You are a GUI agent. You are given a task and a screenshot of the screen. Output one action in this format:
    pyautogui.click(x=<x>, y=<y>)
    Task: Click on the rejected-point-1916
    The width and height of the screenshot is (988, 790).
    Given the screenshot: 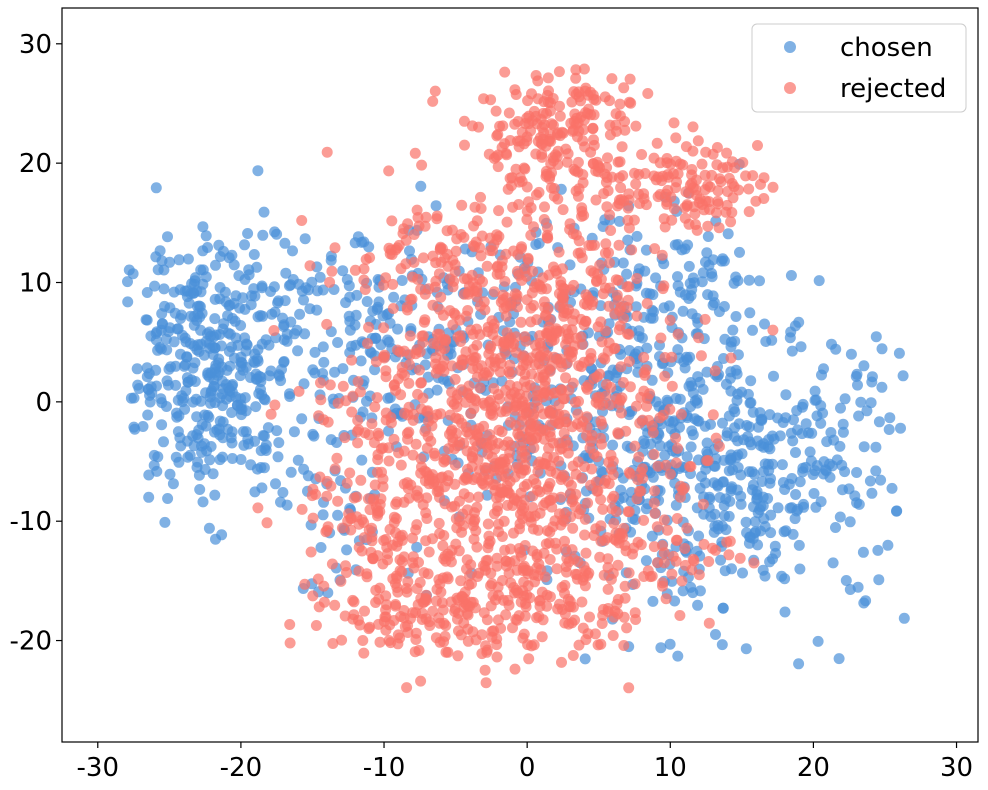 What is the action you would take?
    pyautogui.click(x=567, y=558)
    